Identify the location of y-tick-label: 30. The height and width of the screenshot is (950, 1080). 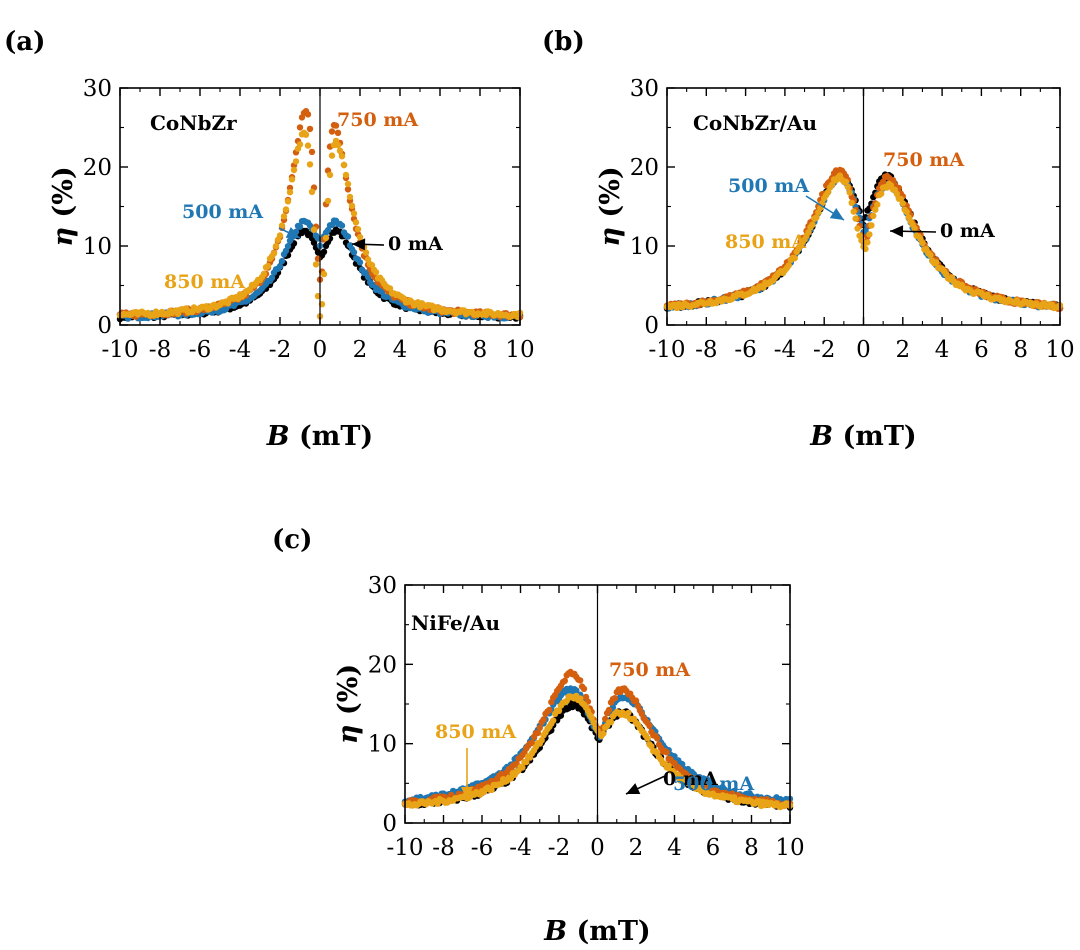
(382, 586).